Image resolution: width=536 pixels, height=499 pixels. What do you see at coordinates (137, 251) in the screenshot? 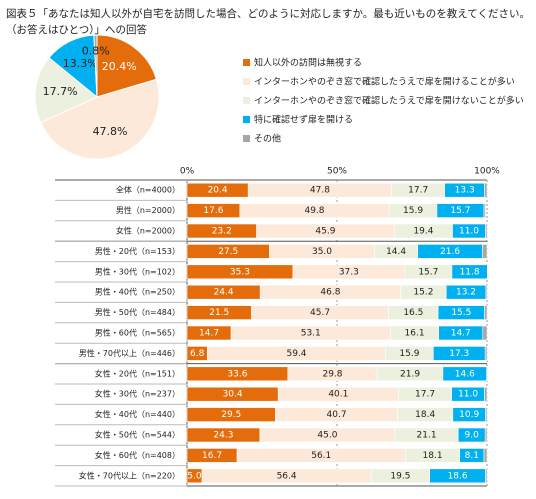
I see `y-tick-label: 男性・20代（n=153）` at bounding box center [137, 251].